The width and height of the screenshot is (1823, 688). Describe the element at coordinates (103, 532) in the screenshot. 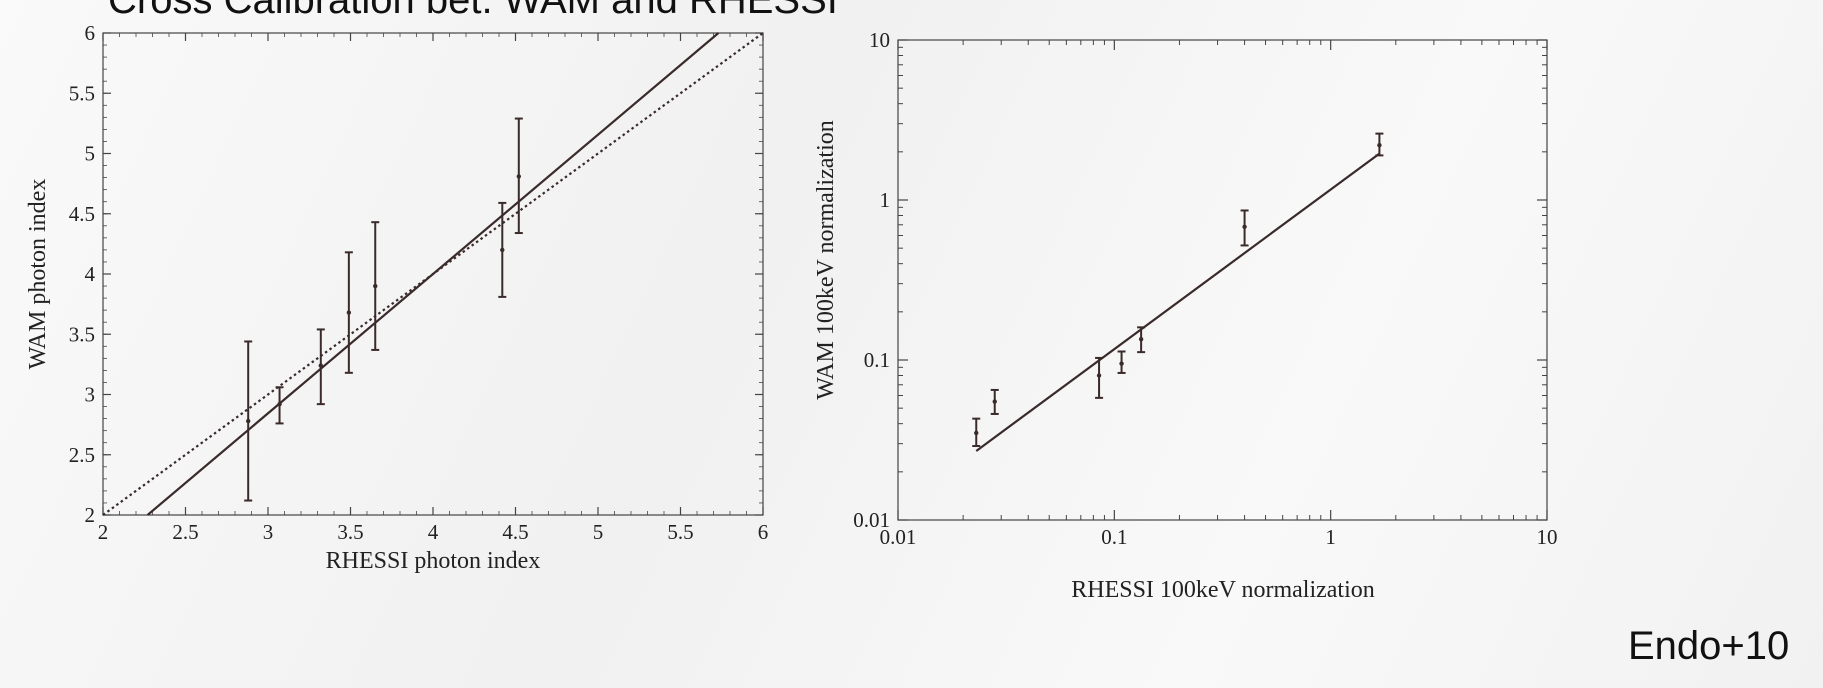

I see `x-tick-label: 2` at that location.